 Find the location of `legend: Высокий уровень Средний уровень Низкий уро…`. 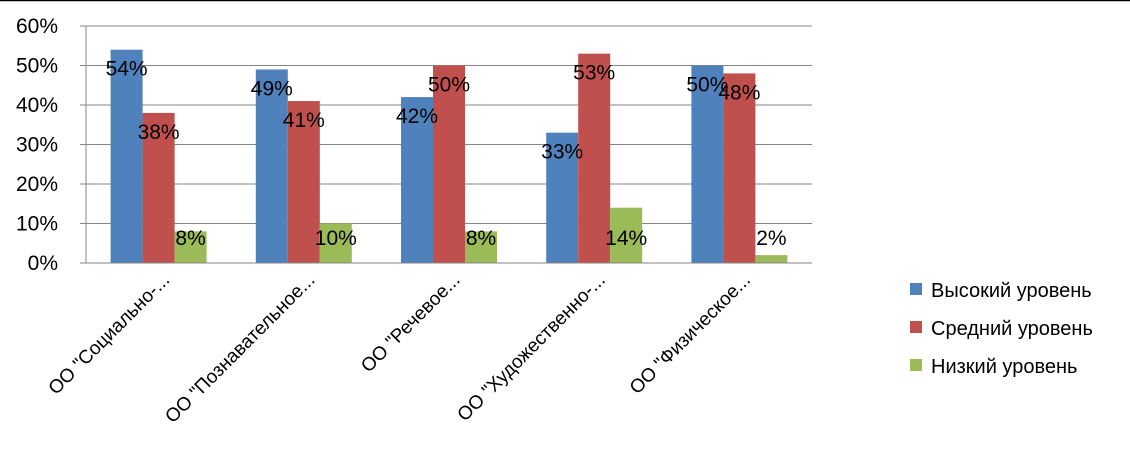

legend: Высокий уровень Средний уровень Низкий уро… is located at coordinates (1001, 329).